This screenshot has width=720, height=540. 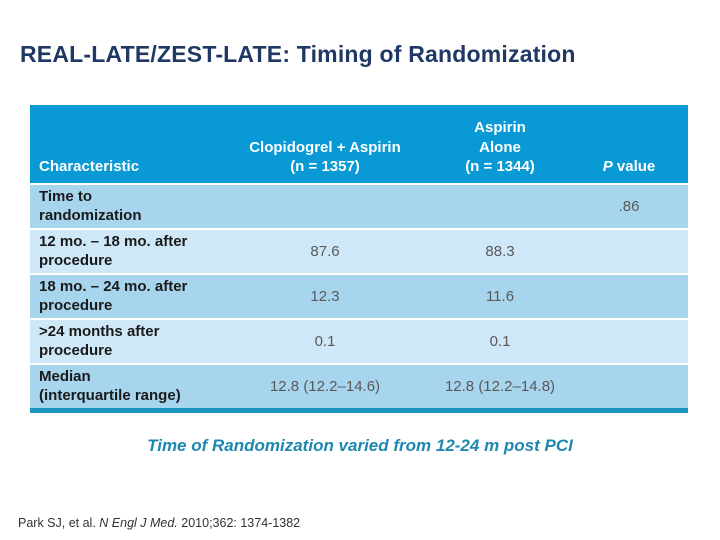 What do you see at coordinates (500, 251) in the screenshot?
I see `cell-aspirin: 88.3` at bounding box center [500, 251].